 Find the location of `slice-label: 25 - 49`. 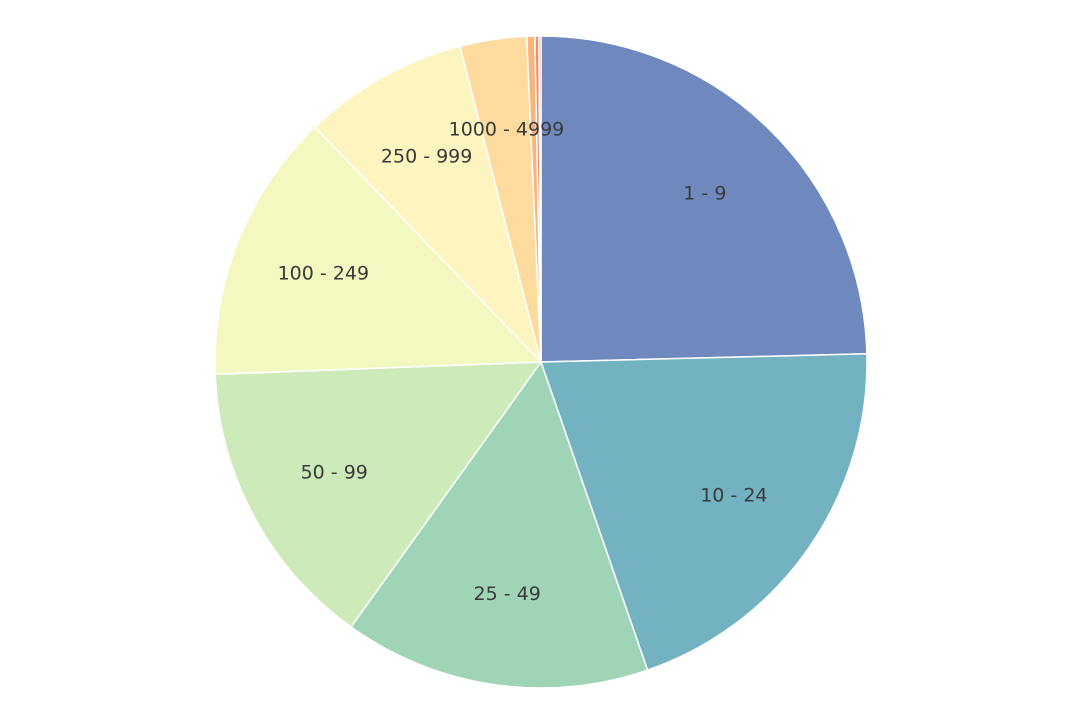

slice-label: 25 - 49 is located at coordinates (507, 594).